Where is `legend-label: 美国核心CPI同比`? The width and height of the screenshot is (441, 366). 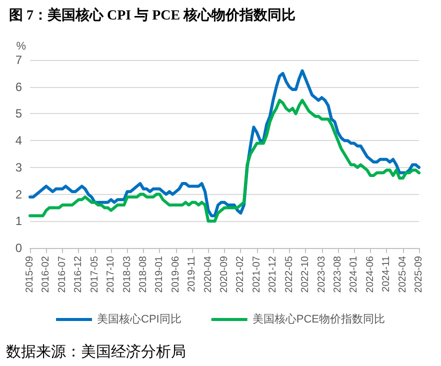
legend-label: 美国核心CPI同比 is located at coordinates (139, 319).